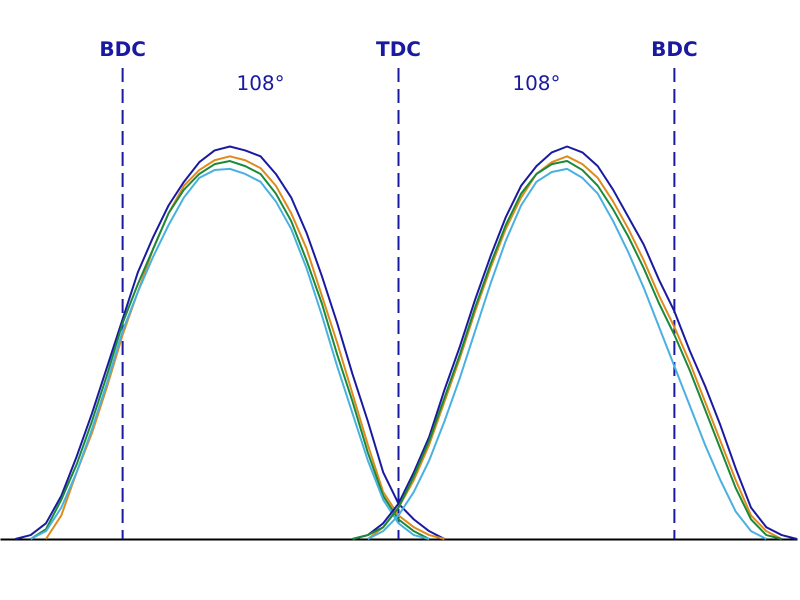  What do you see at coordinates (398, 49) in the screenshot?
I see `x-tick-label: TDC` at bounding box center [398, 49].